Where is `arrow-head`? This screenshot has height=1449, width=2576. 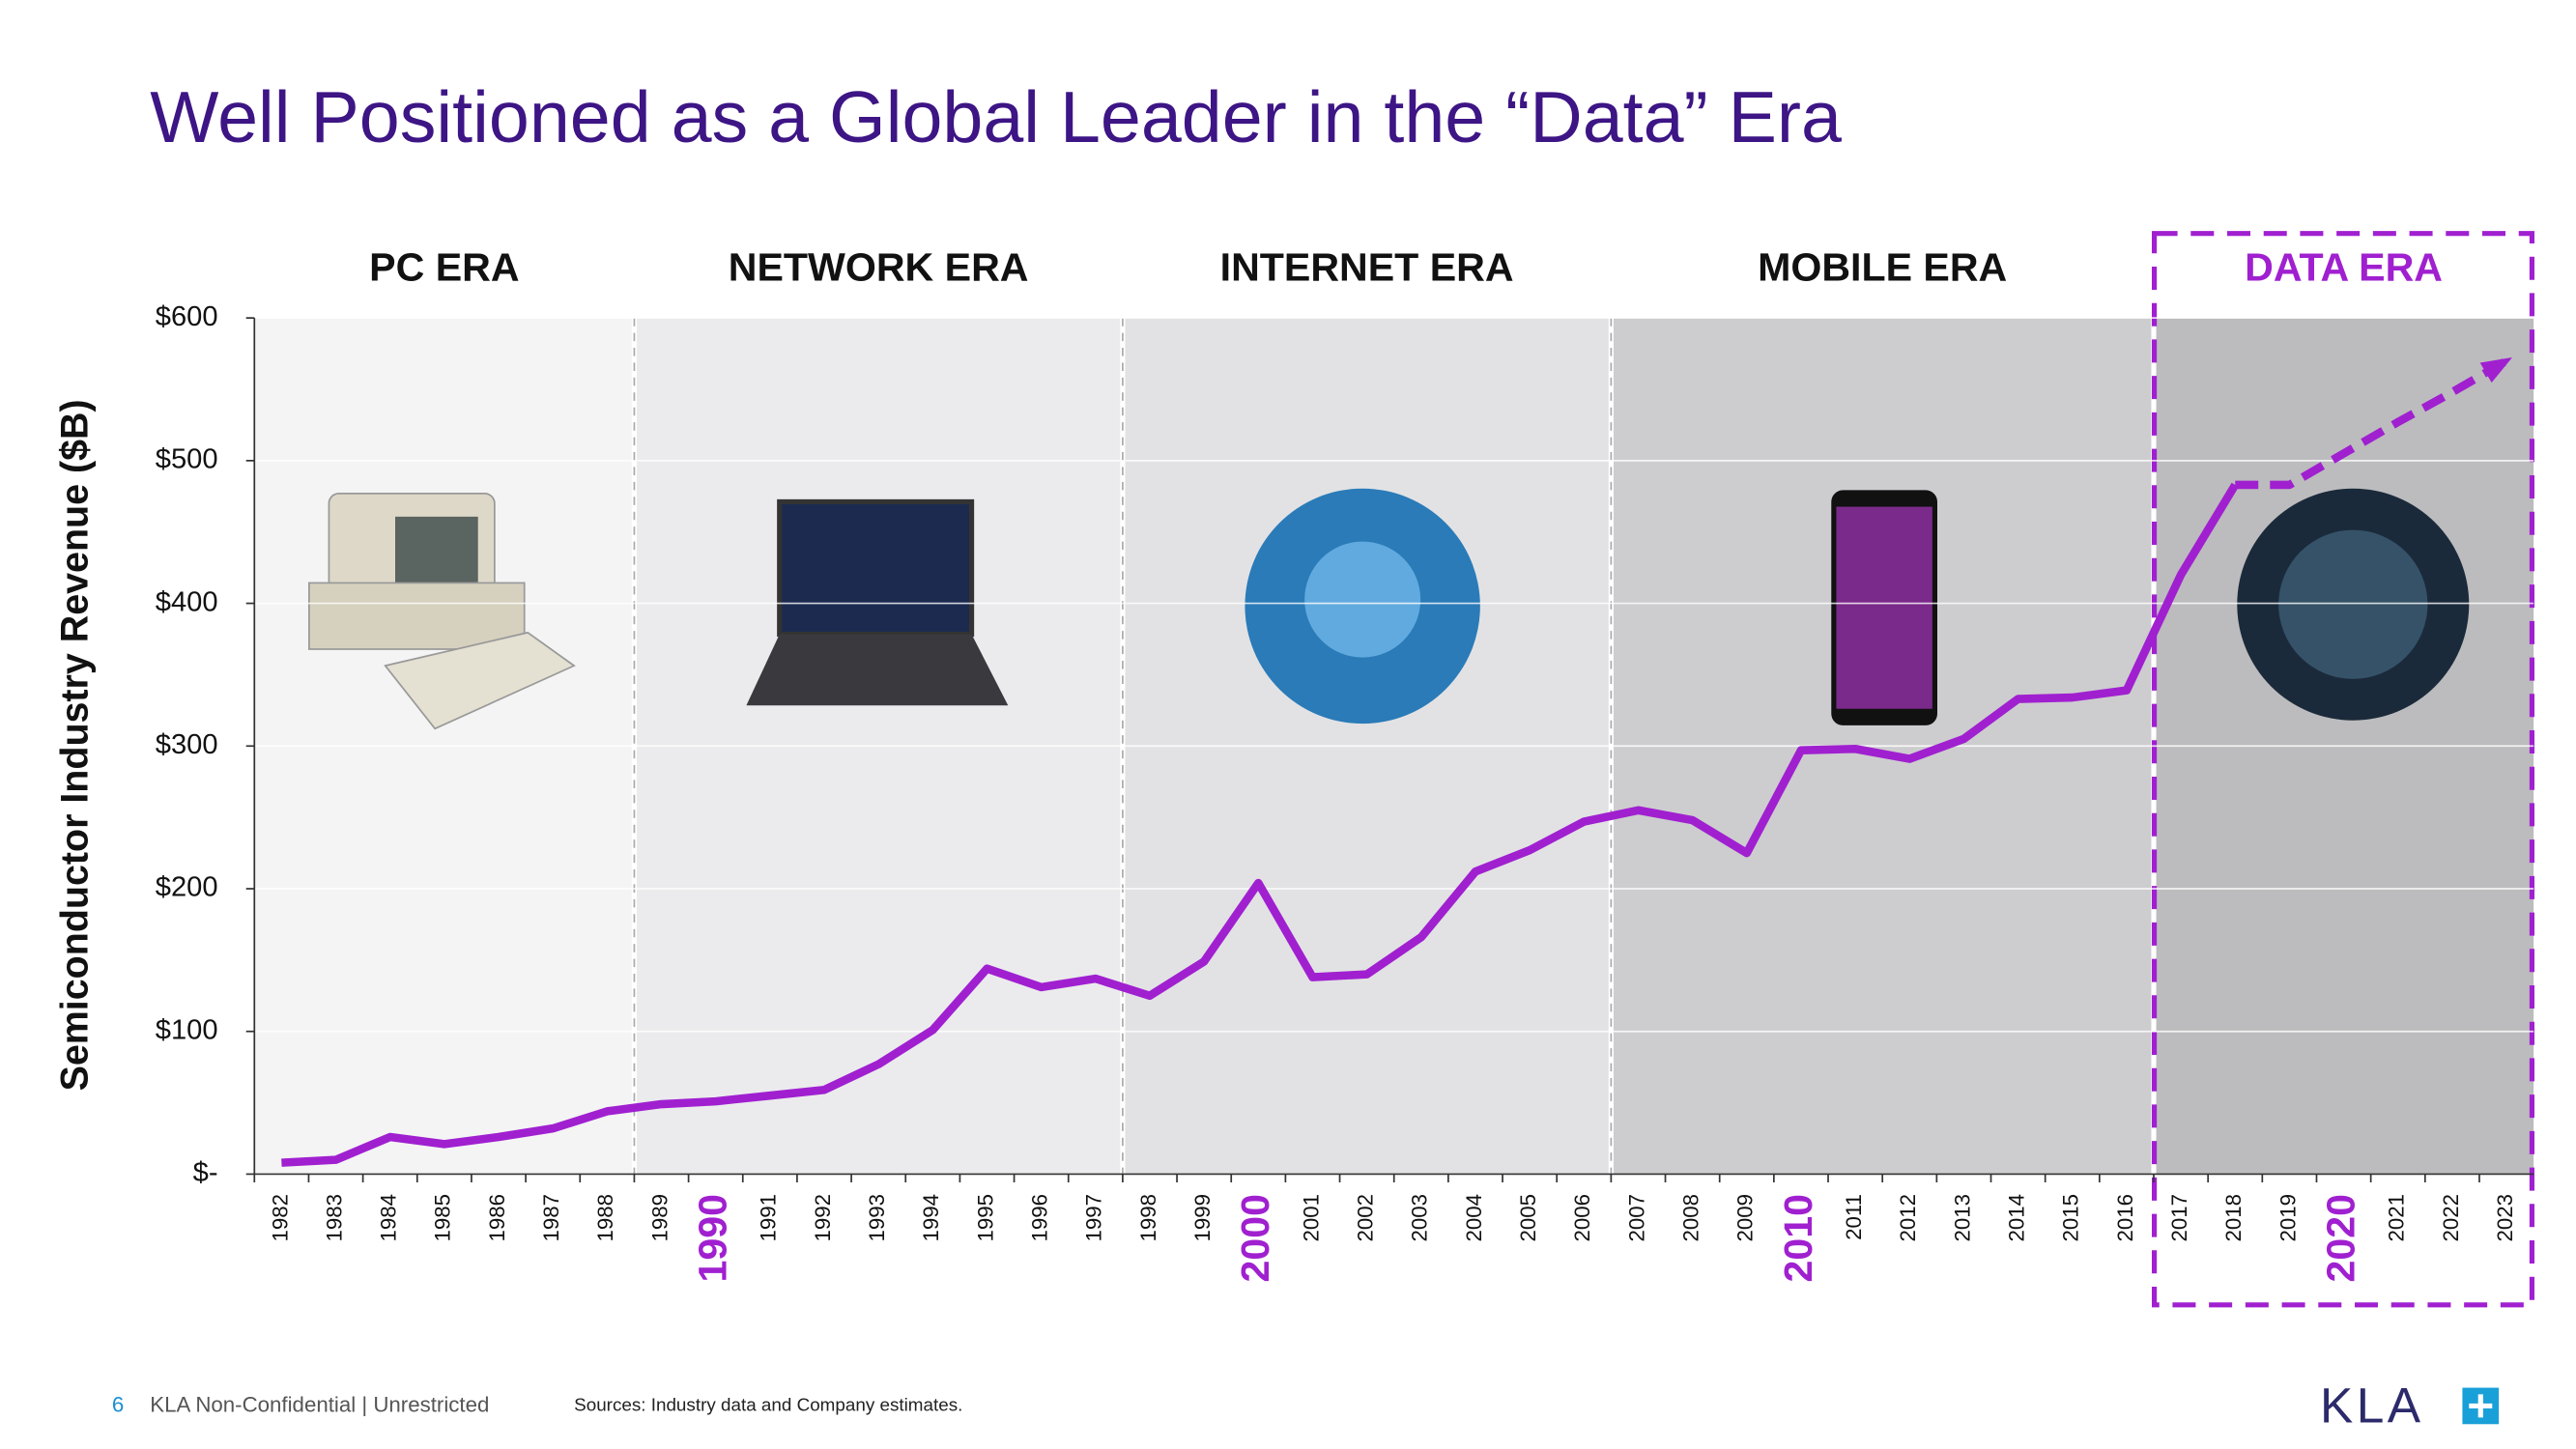
arrow-head is located at coordinates (2496, 370).